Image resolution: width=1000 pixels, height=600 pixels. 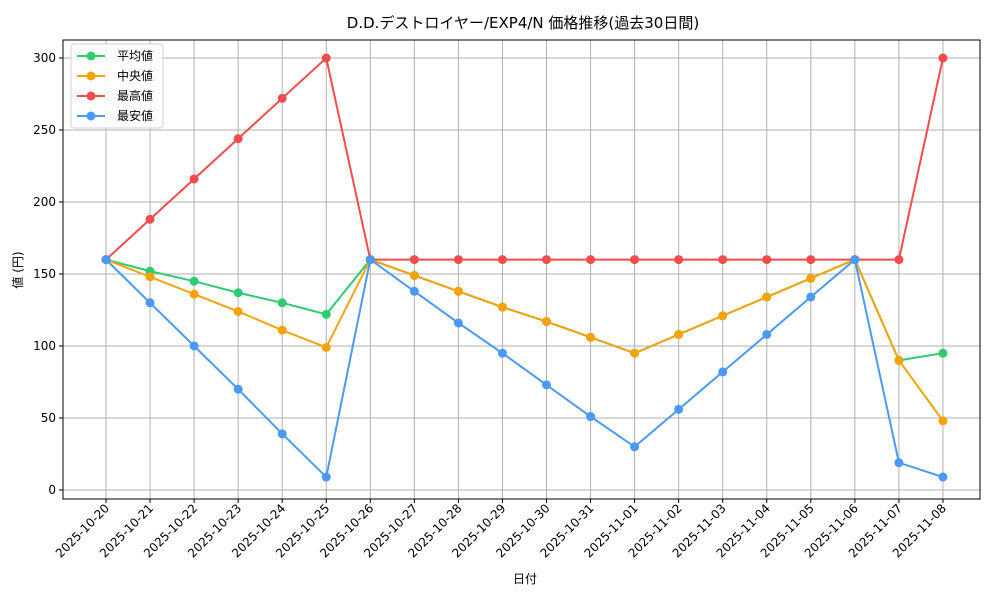 What do you see at coordinates (135, 75) in the screenshot?
I see `legend-label: 中央値` at bounding box center [135, 75].